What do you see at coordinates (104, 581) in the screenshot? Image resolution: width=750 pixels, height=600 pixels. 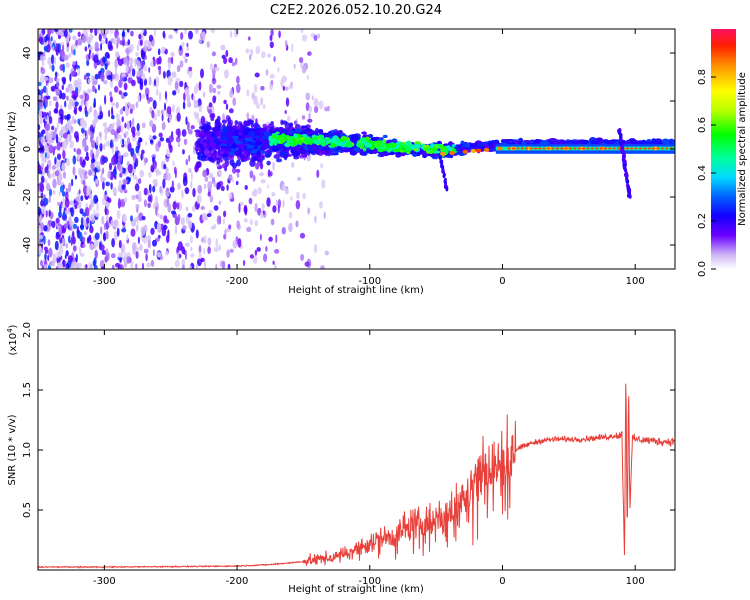 I see `snr-x-tick-label: -300` at bounding box center [104, 581].